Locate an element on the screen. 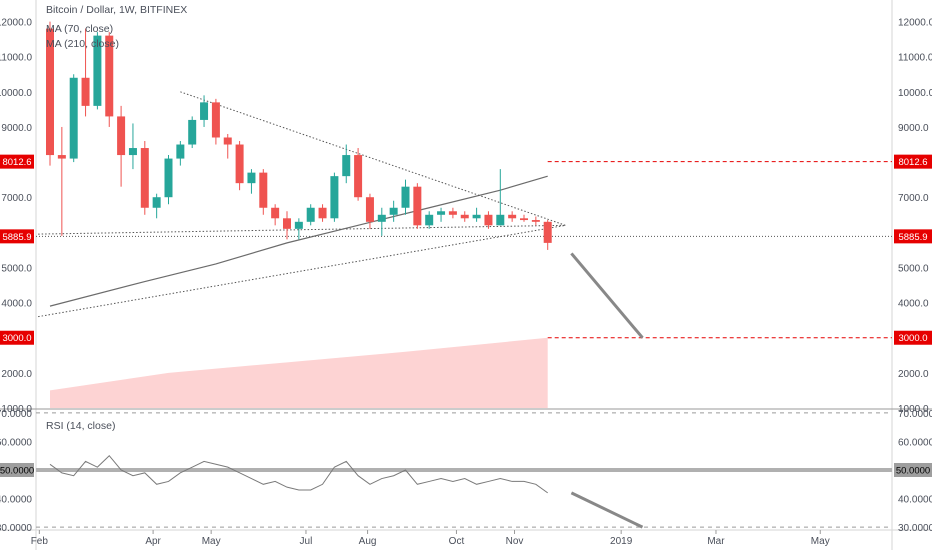 This screenshot has width=932, height=555. ma70-legend: MA (70, close) is located at coordinates (80, 29).